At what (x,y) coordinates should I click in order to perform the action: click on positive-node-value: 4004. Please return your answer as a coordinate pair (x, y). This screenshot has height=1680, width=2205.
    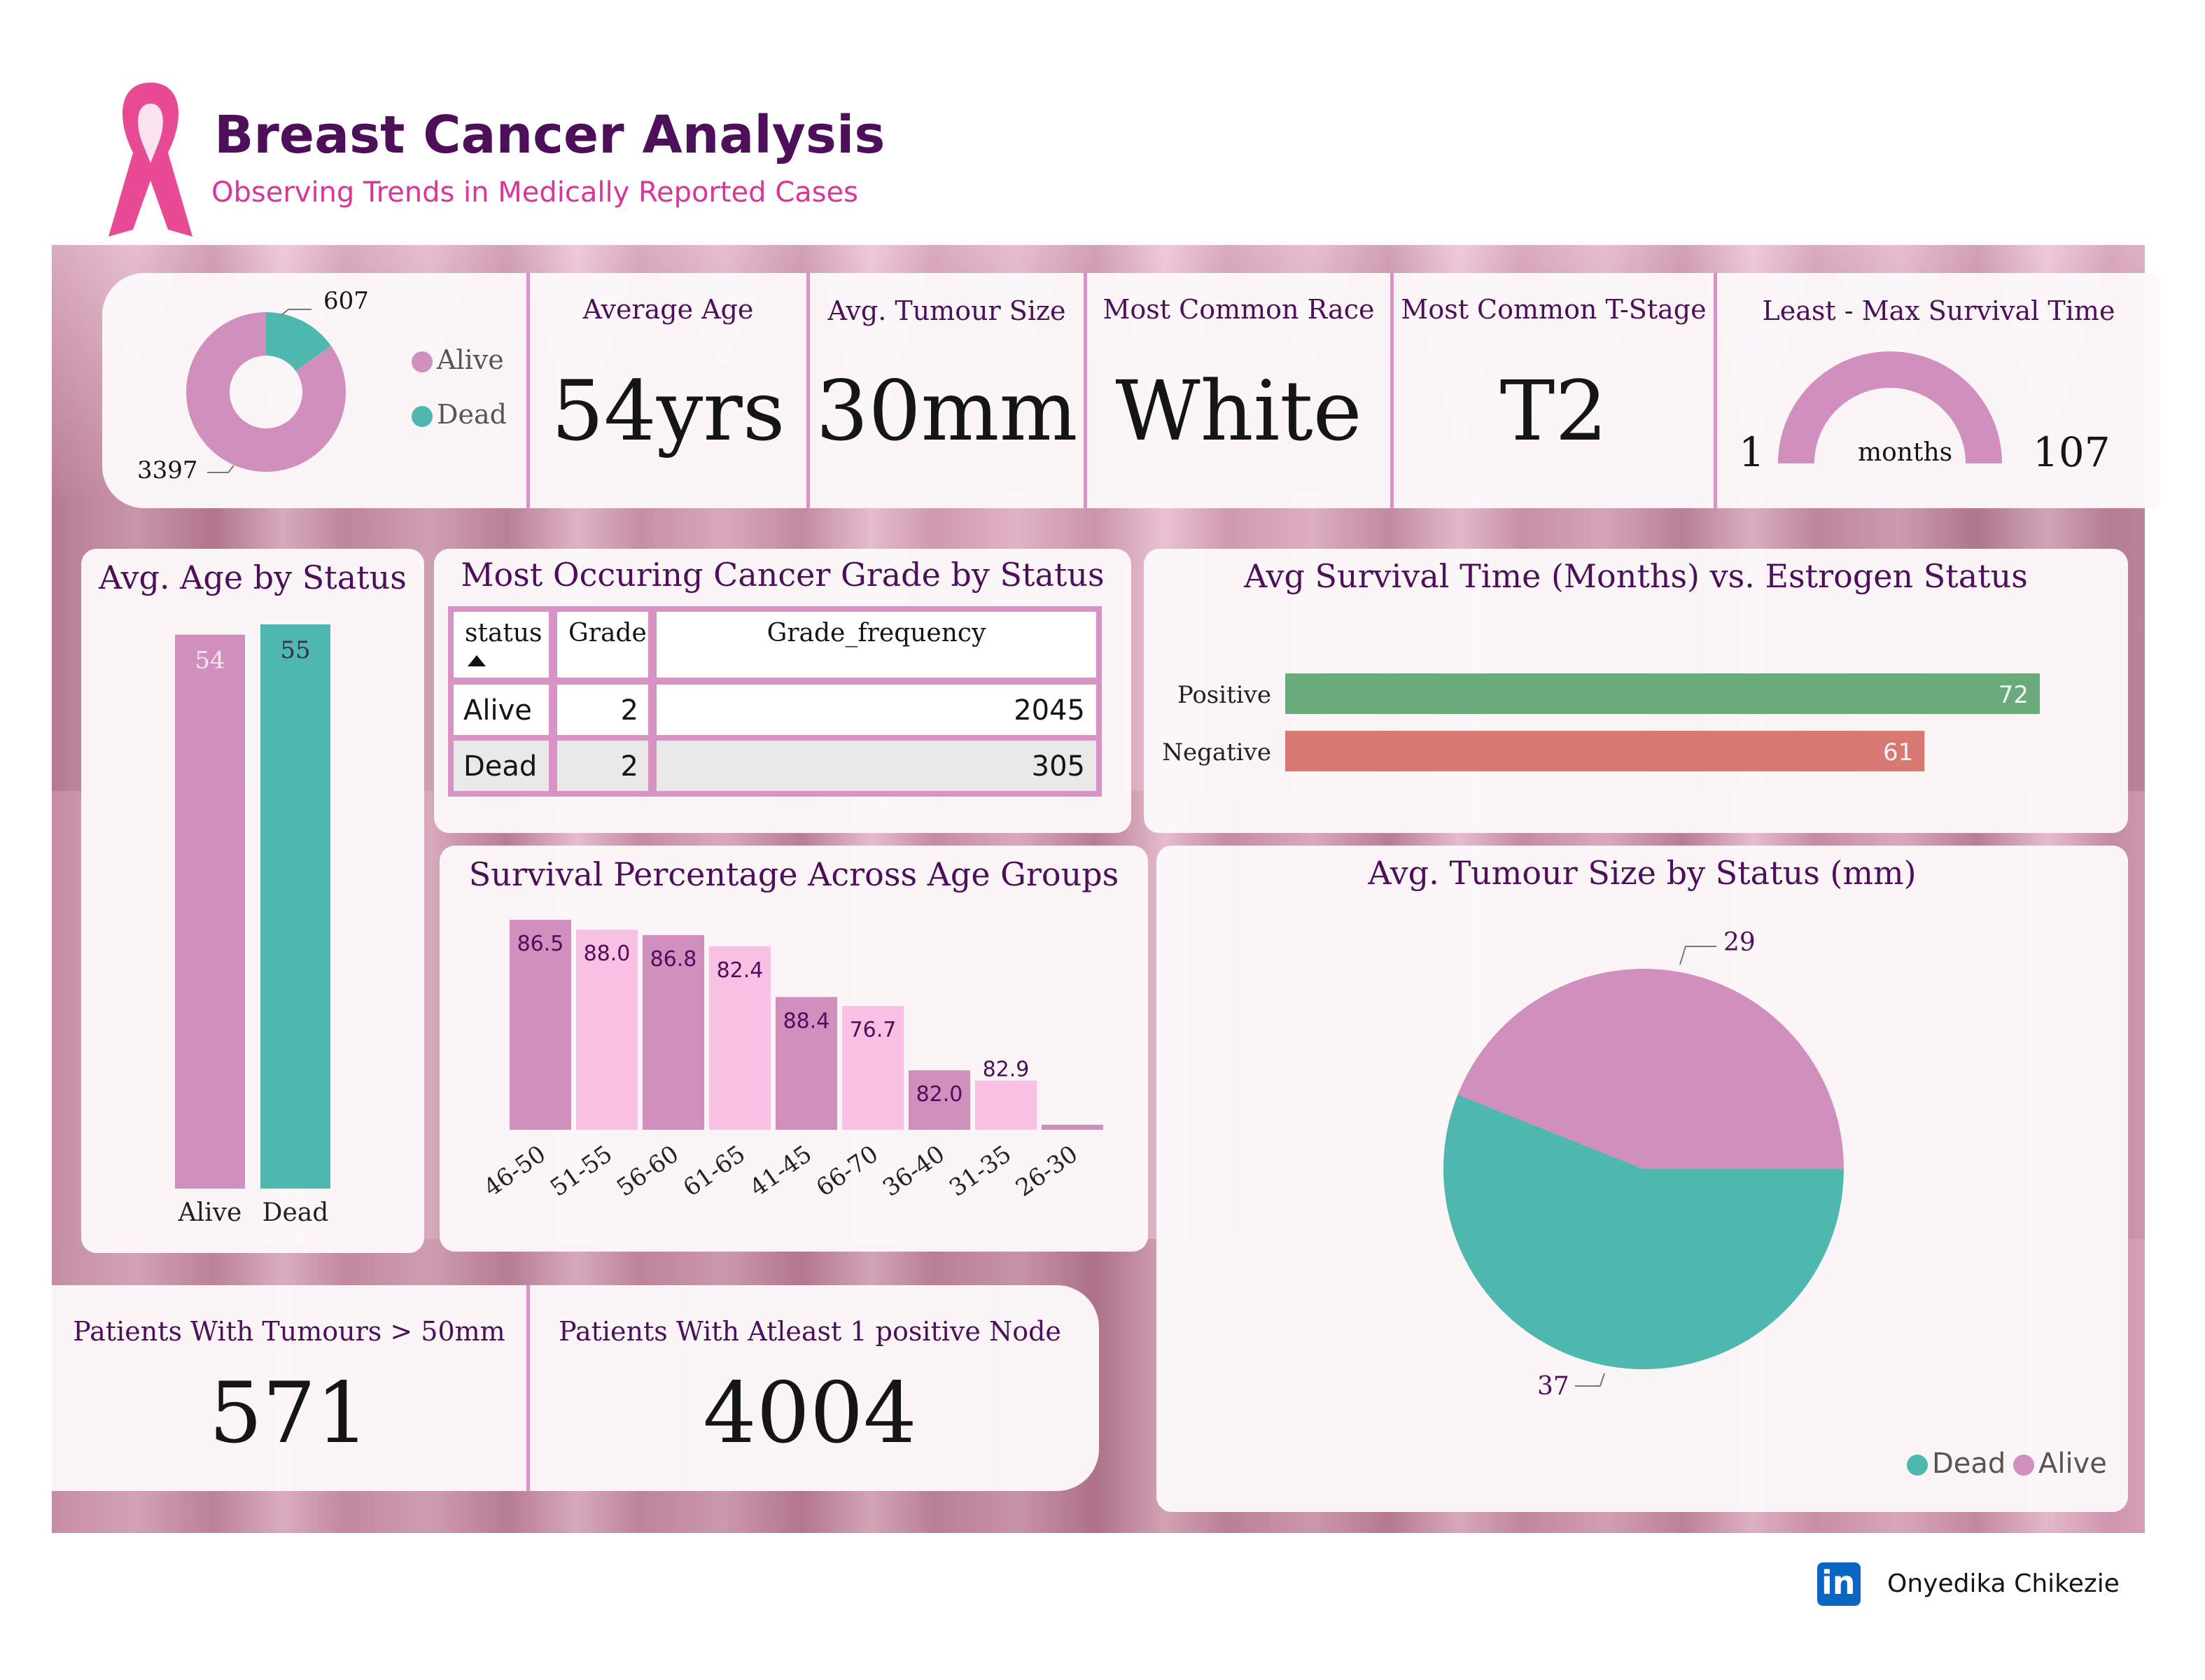
    Looking at the image, I should click on (810, 1413).